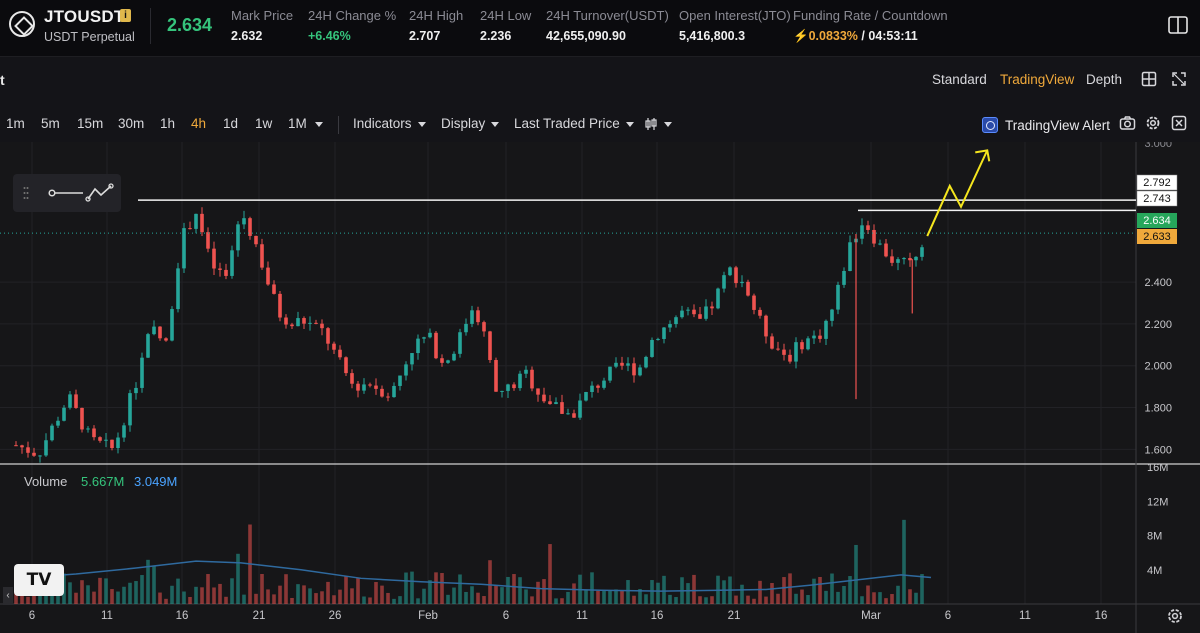 This screenshot has width=1200, height=633. What do you see at coordinates (1157, 502) in the screenshot?
I see `volume-tick-label: 12M` at bounding box center [1157, 502].